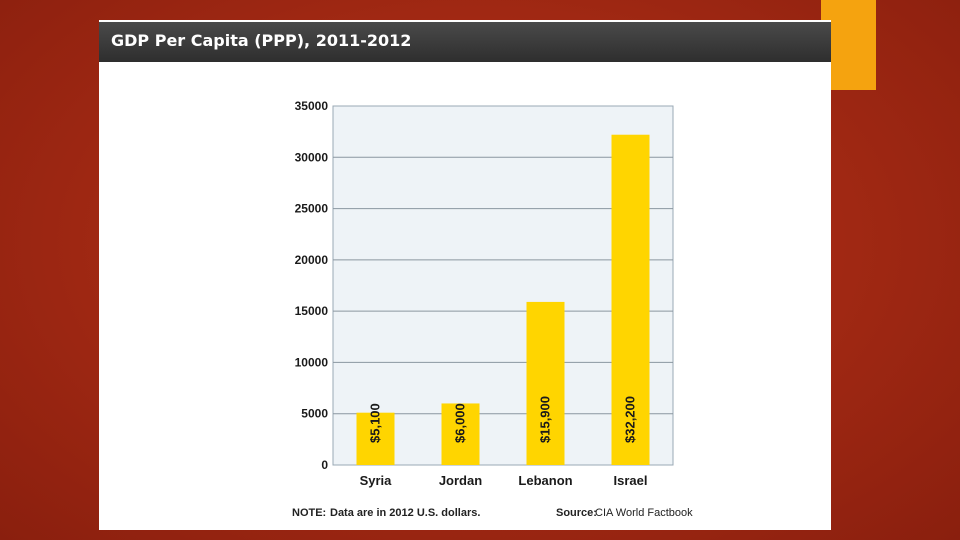  Describe the element at coordinates (376, 480) in the screenshot. I see `x-category-label: Syria` at that location.